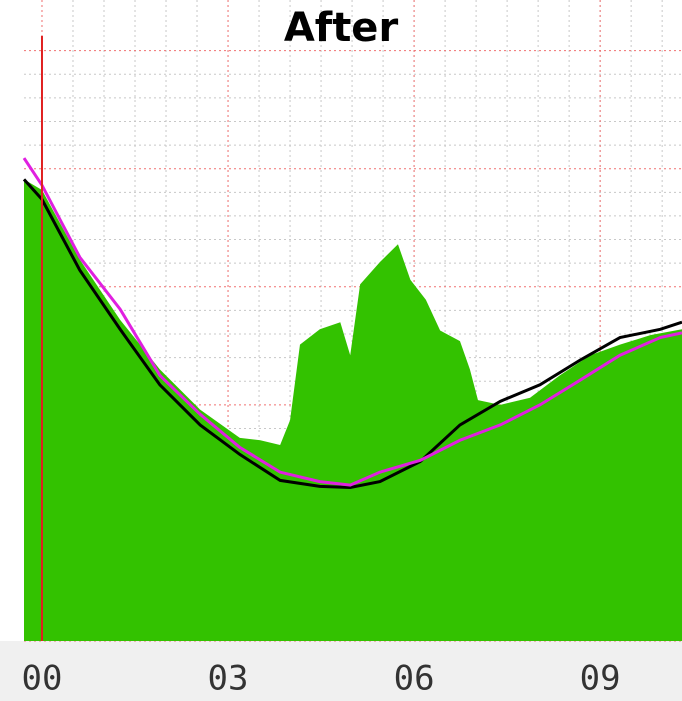  I want to click on x-tick-label: 03, so click(228, 679).